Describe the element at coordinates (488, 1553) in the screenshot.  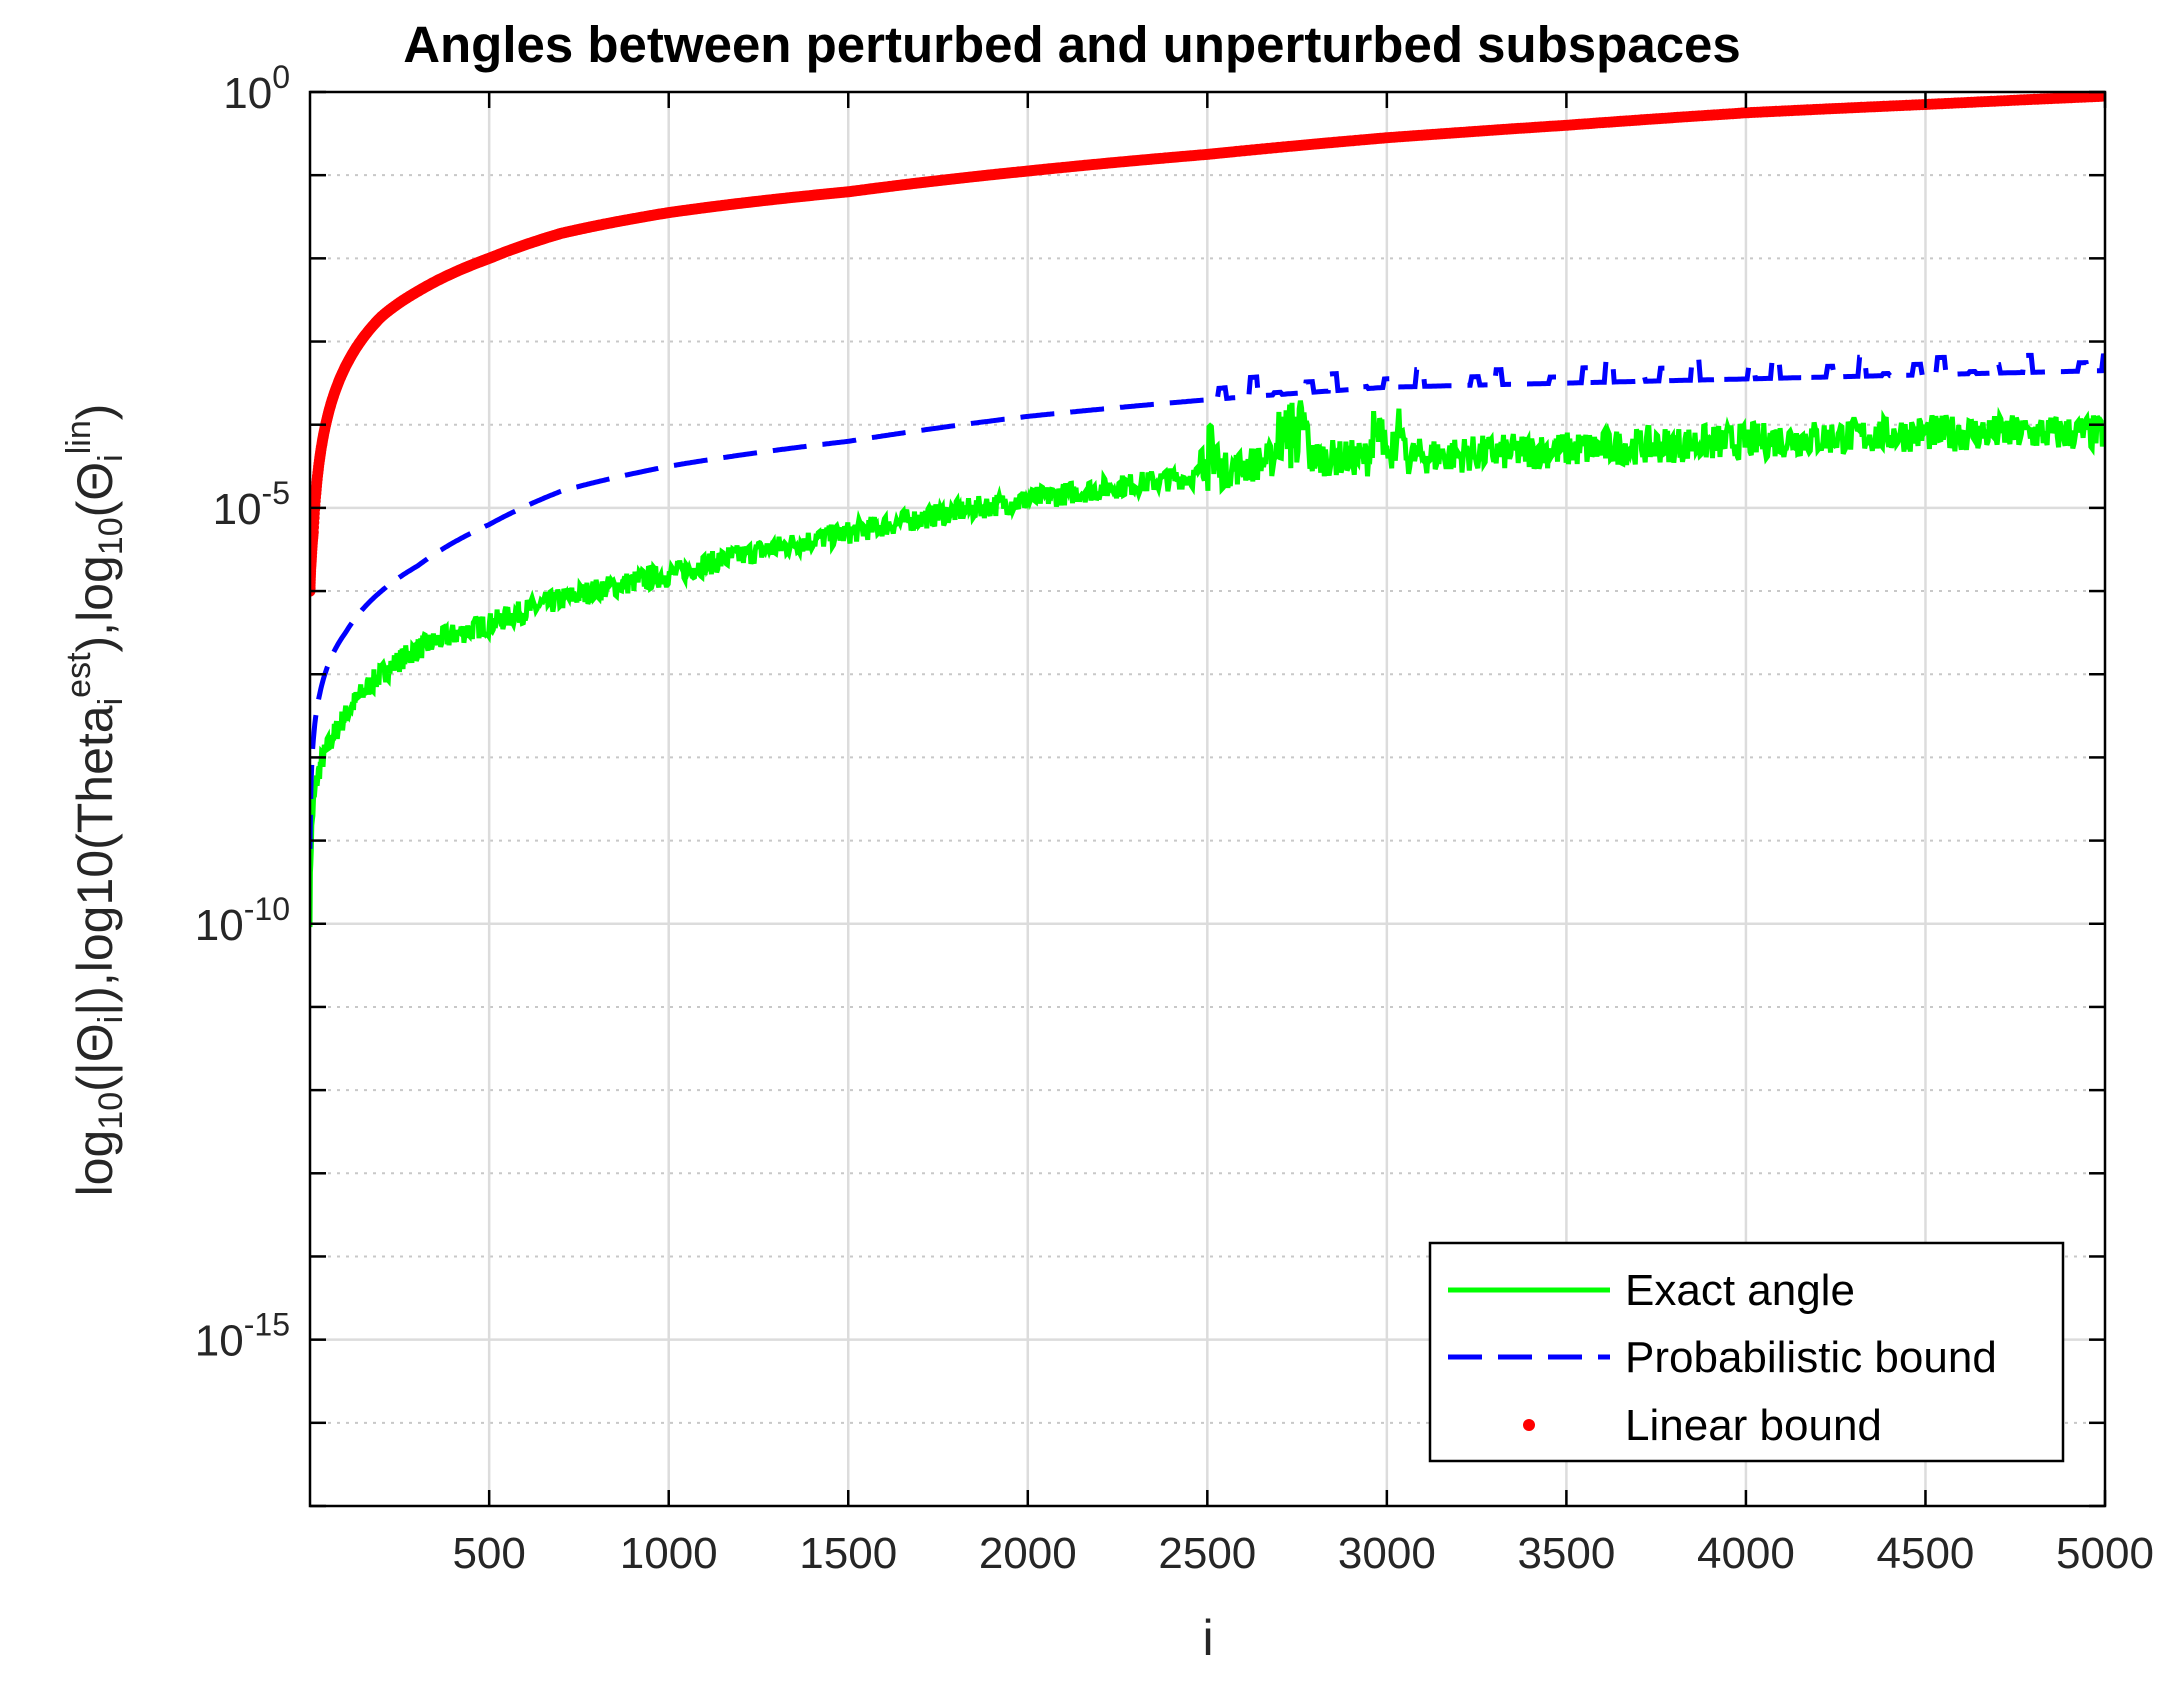
I see `x-tick-label: 500` at that location.